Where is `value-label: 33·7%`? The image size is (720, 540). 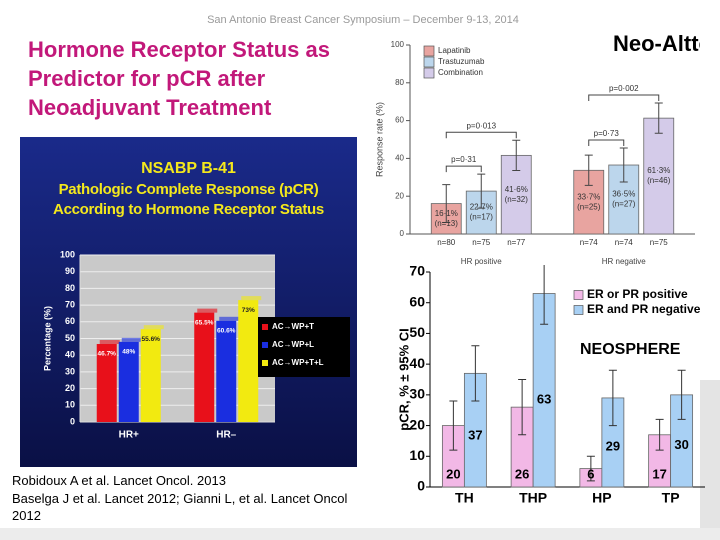 value-label: 33·7% is located at coordinates (588, 196).